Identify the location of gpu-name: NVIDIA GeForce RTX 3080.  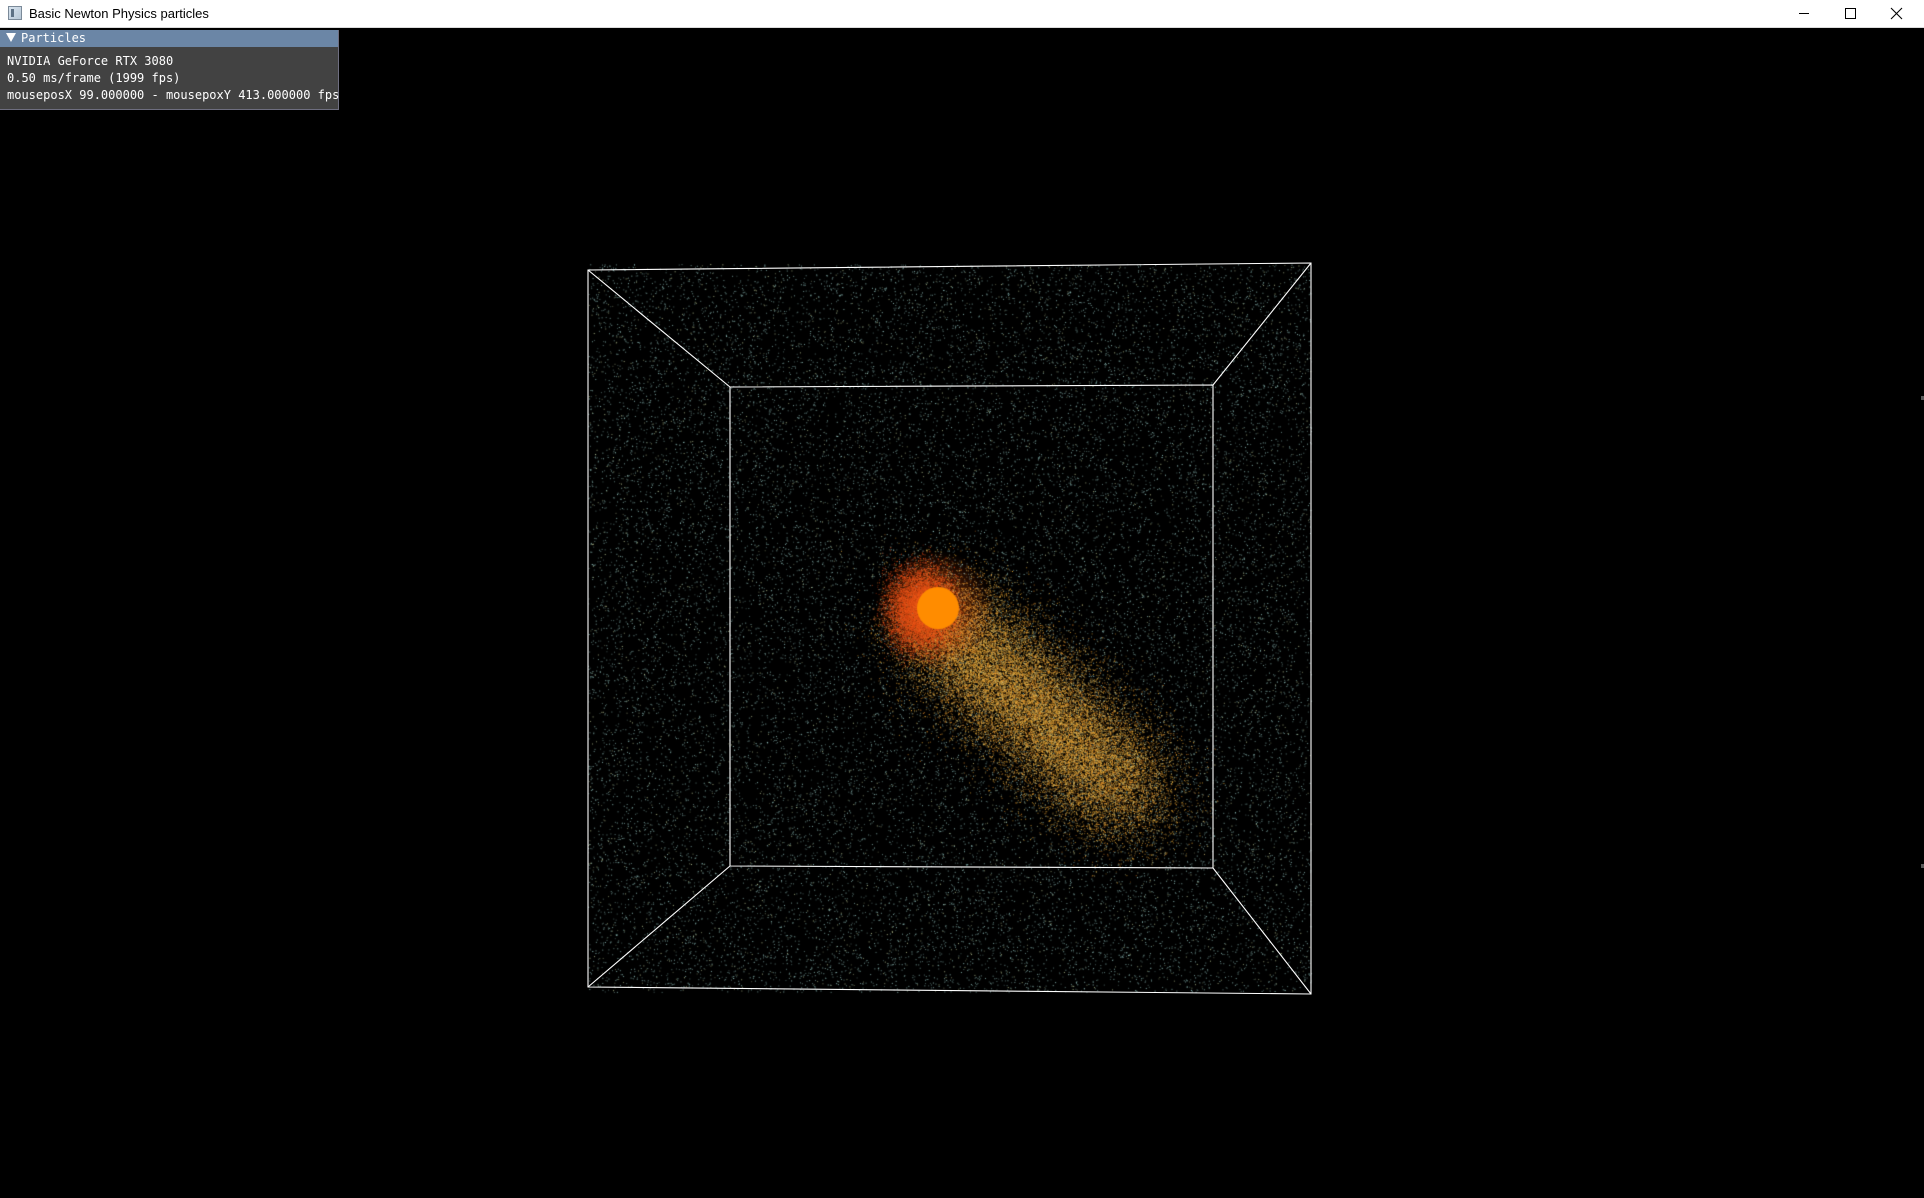
(90, 61).